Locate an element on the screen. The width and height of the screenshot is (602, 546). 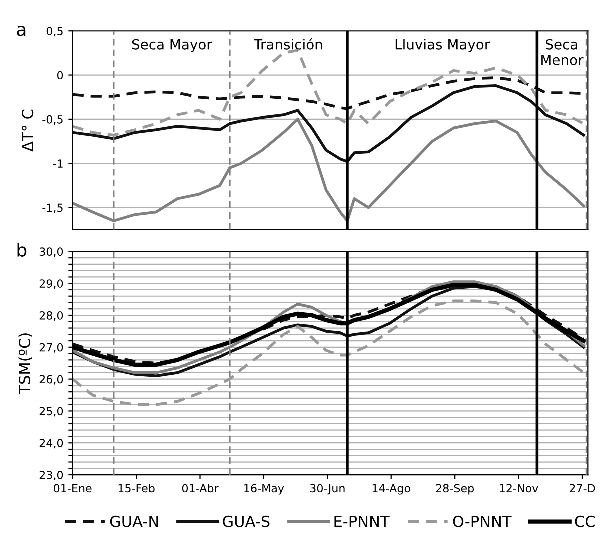
y-tick-label: 24,0 is located at coordinates (52, 444).